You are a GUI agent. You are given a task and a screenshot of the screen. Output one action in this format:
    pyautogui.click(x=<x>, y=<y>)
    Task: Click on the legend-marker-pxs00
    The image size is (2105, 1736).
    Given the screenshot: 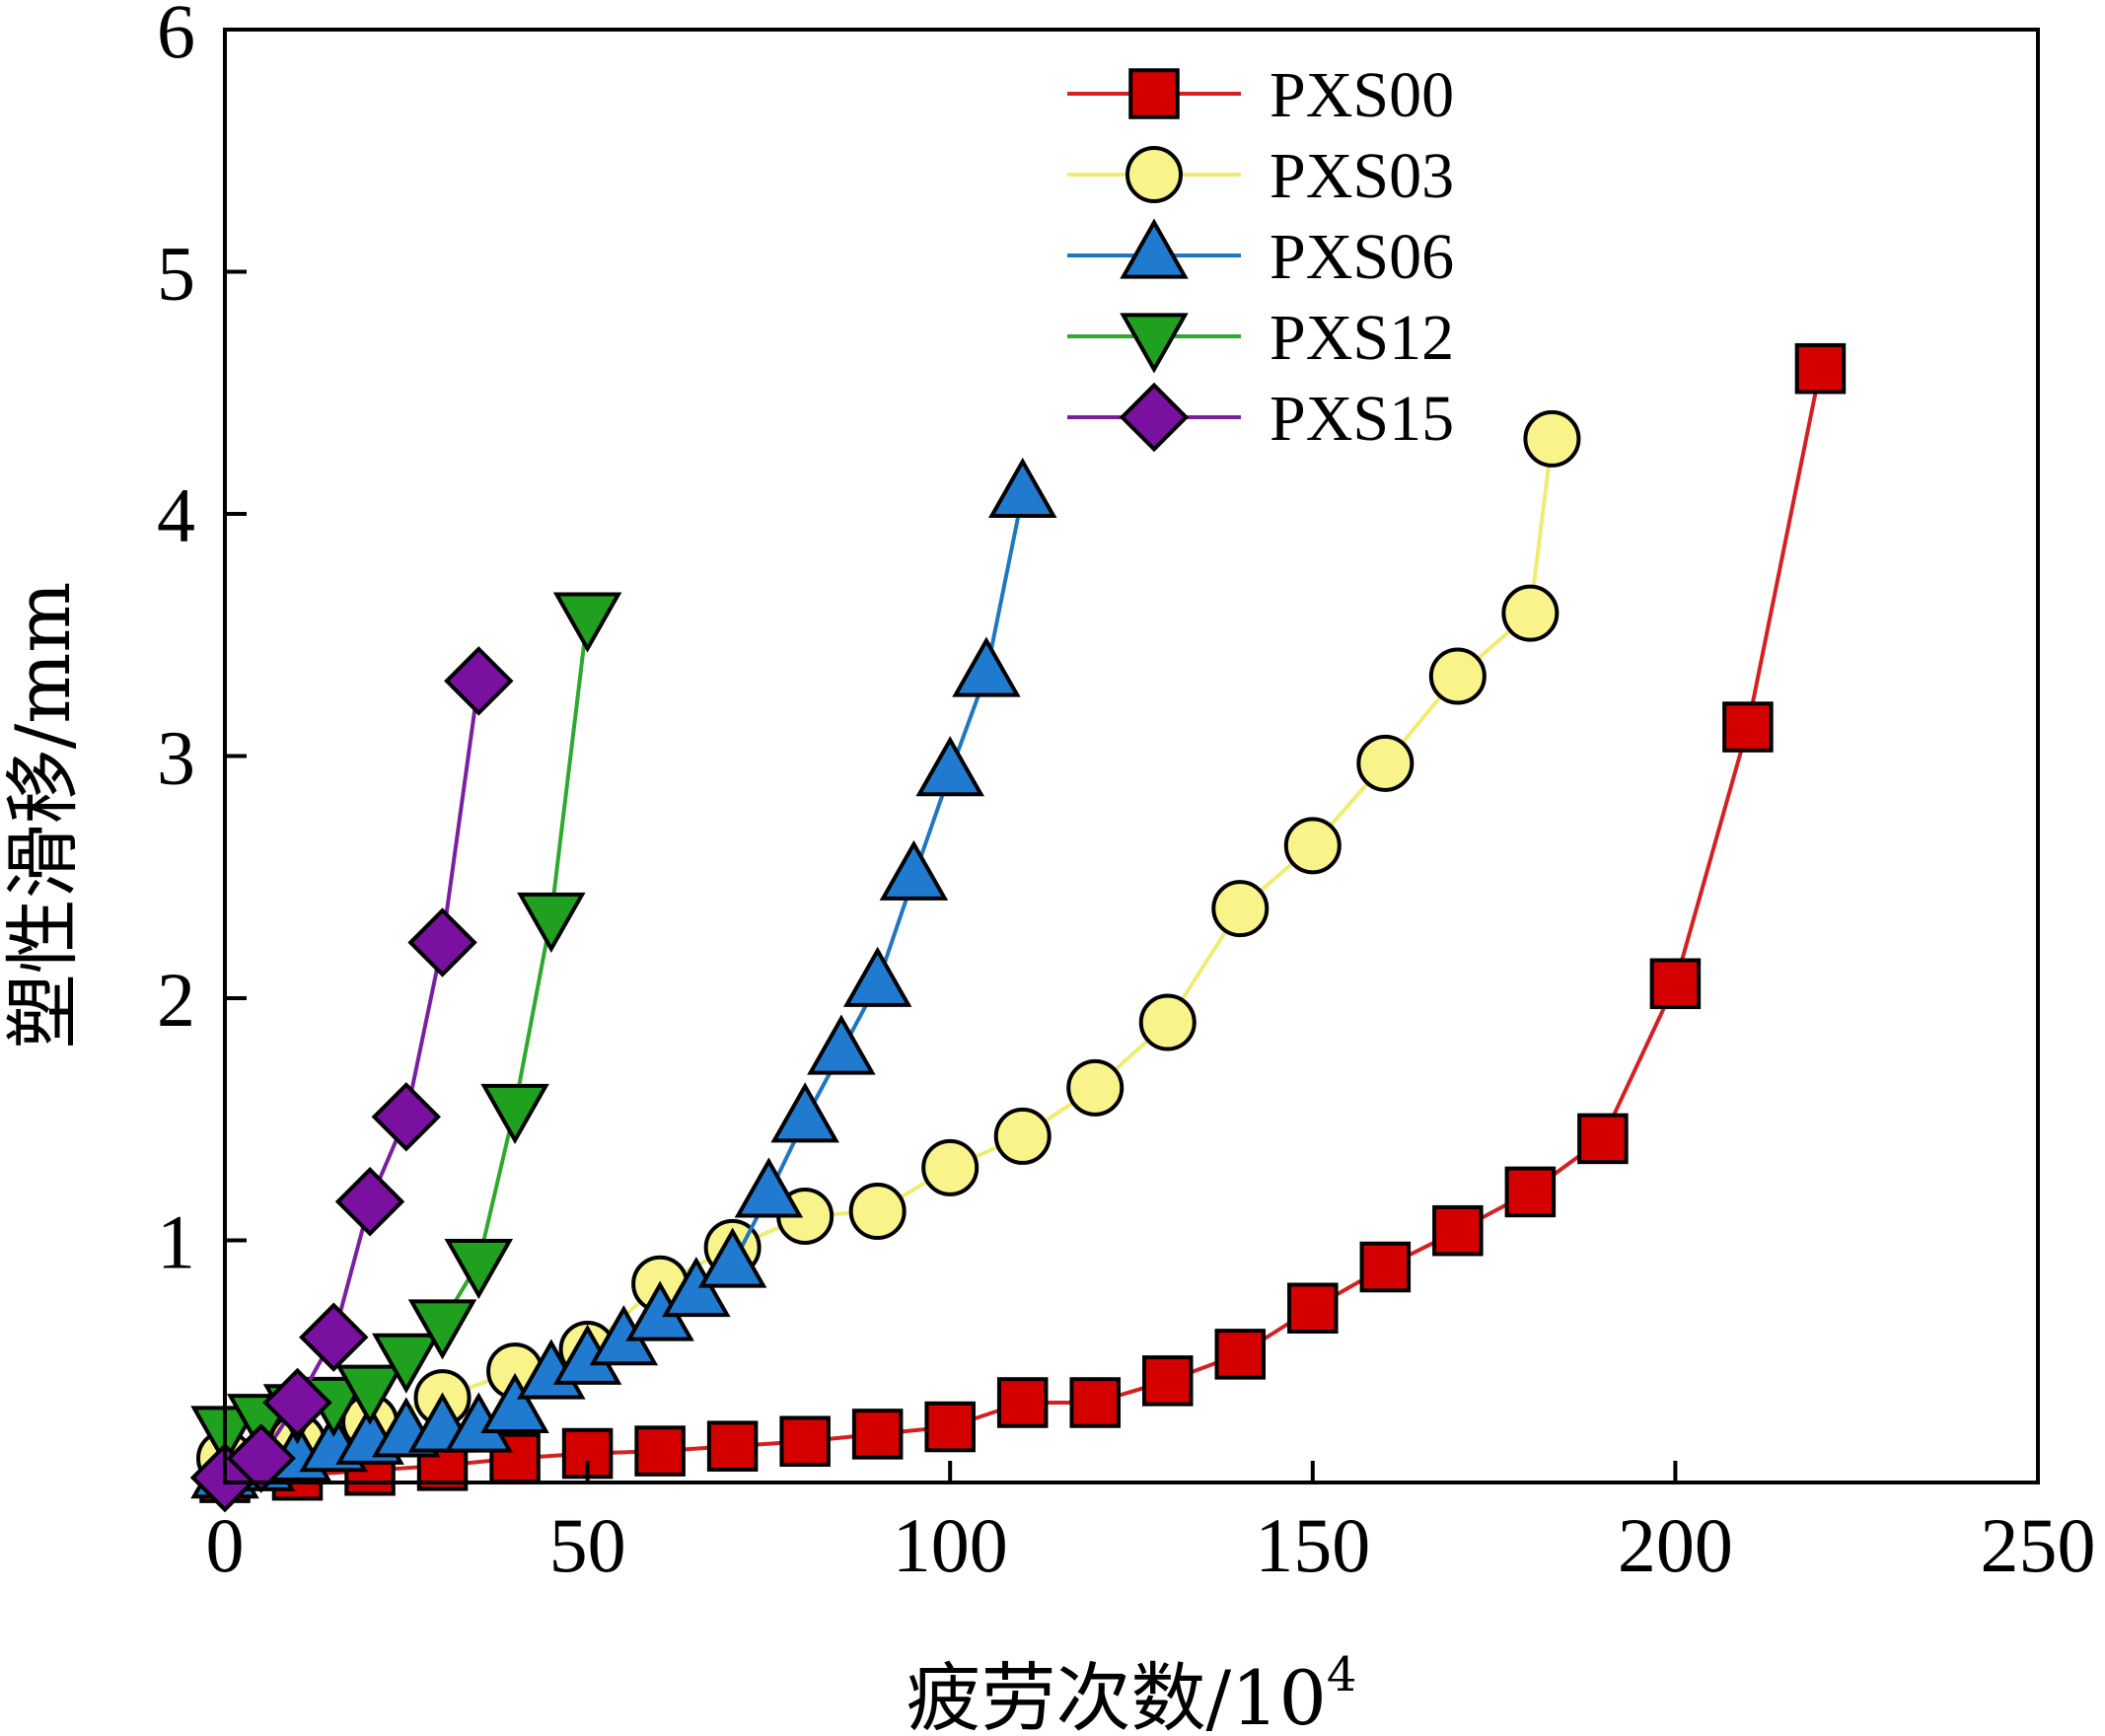 What is the action you would take?
    pyautogui.click(x=1154, y=93)
    